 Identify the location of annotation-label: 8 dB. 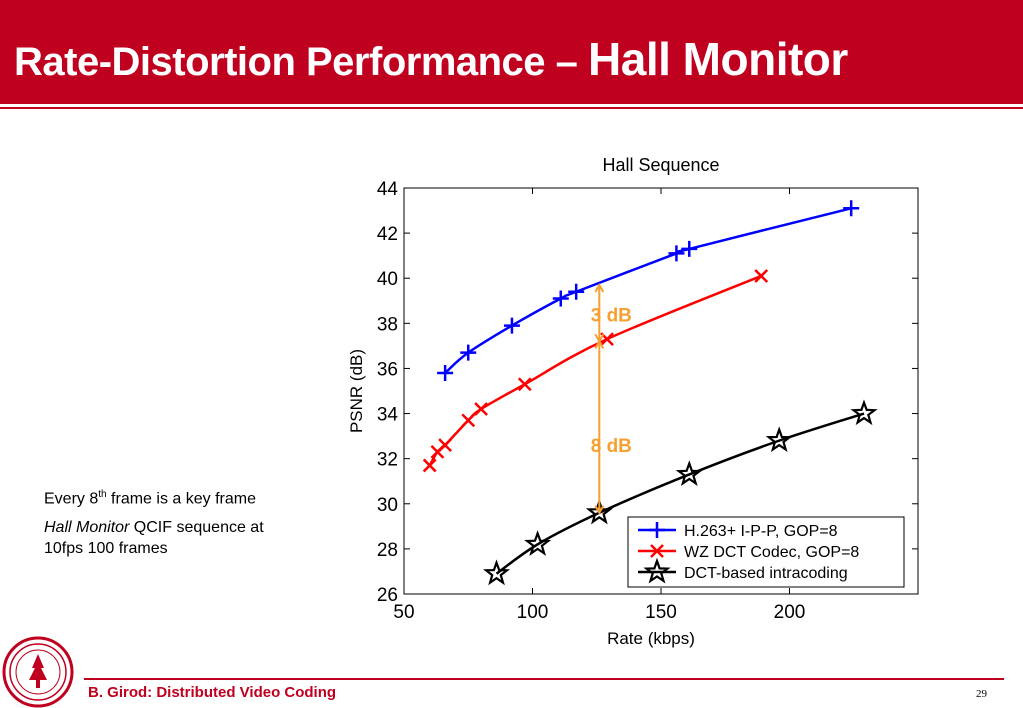
(611, 446).